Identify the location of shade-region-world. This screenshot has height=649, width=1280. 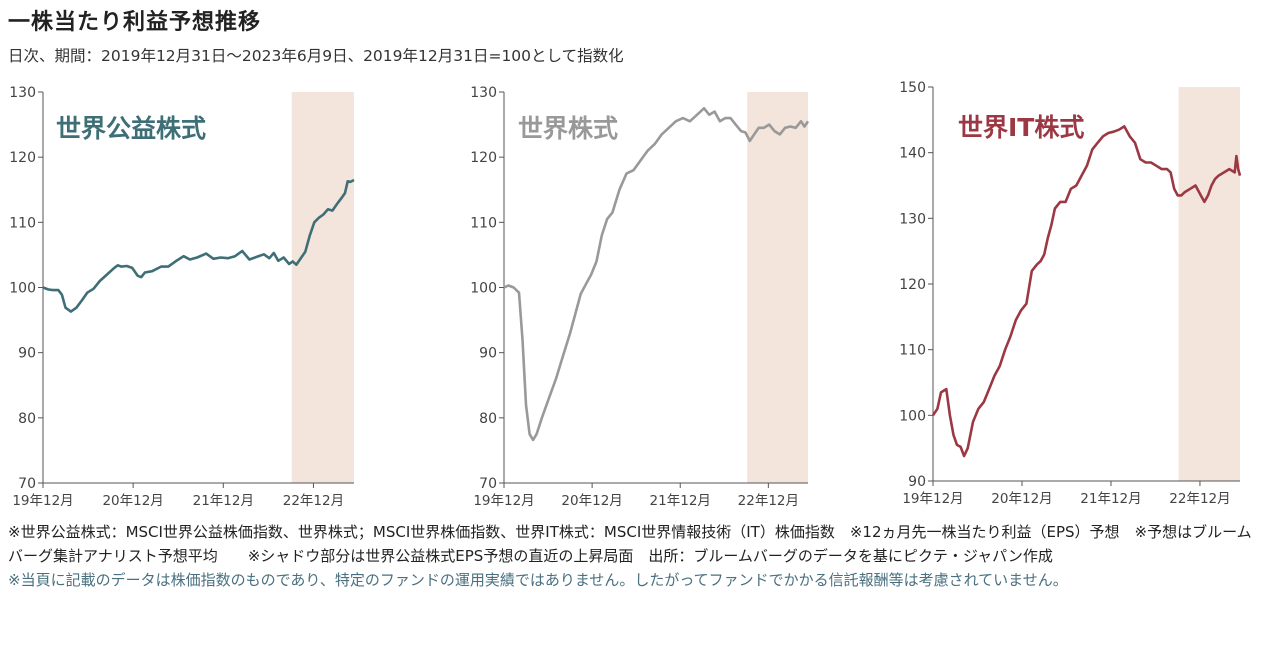
(777, 287).